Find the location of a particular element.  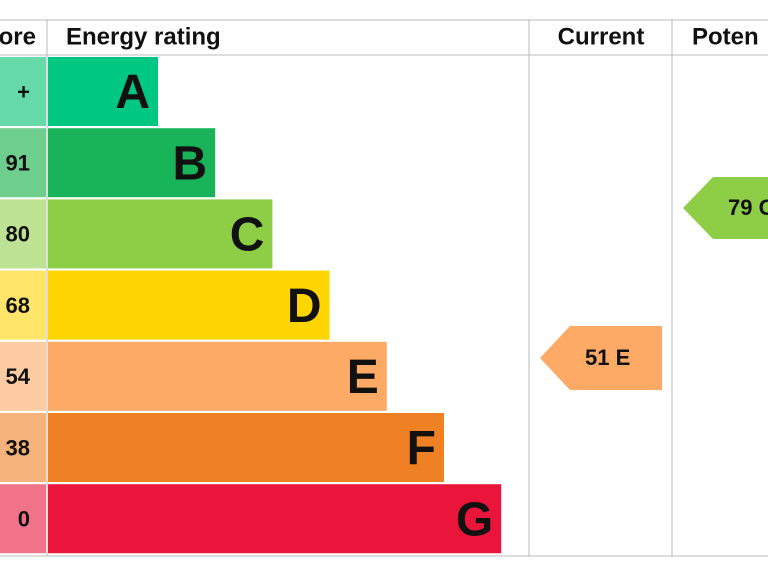

score-label: 38 is located at coordinates (18, 447).